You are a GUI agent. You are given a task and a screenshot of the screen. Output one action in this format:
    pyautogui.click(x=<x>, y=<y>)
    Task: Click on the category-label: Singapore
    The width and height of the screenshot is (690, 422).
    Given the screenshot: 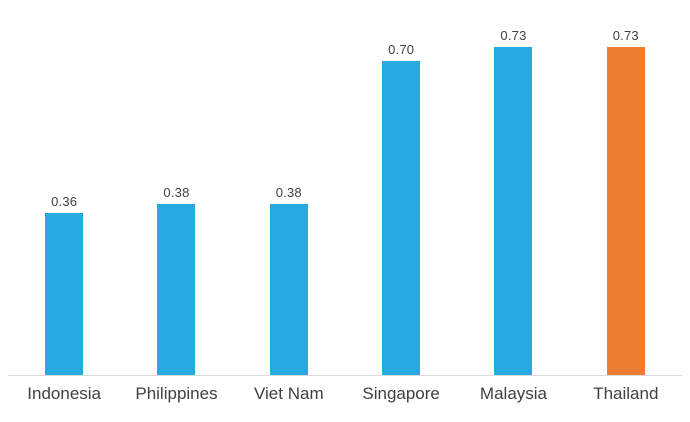 What is the action you would take?
    pyautogui.click(x=401, y=393)
    